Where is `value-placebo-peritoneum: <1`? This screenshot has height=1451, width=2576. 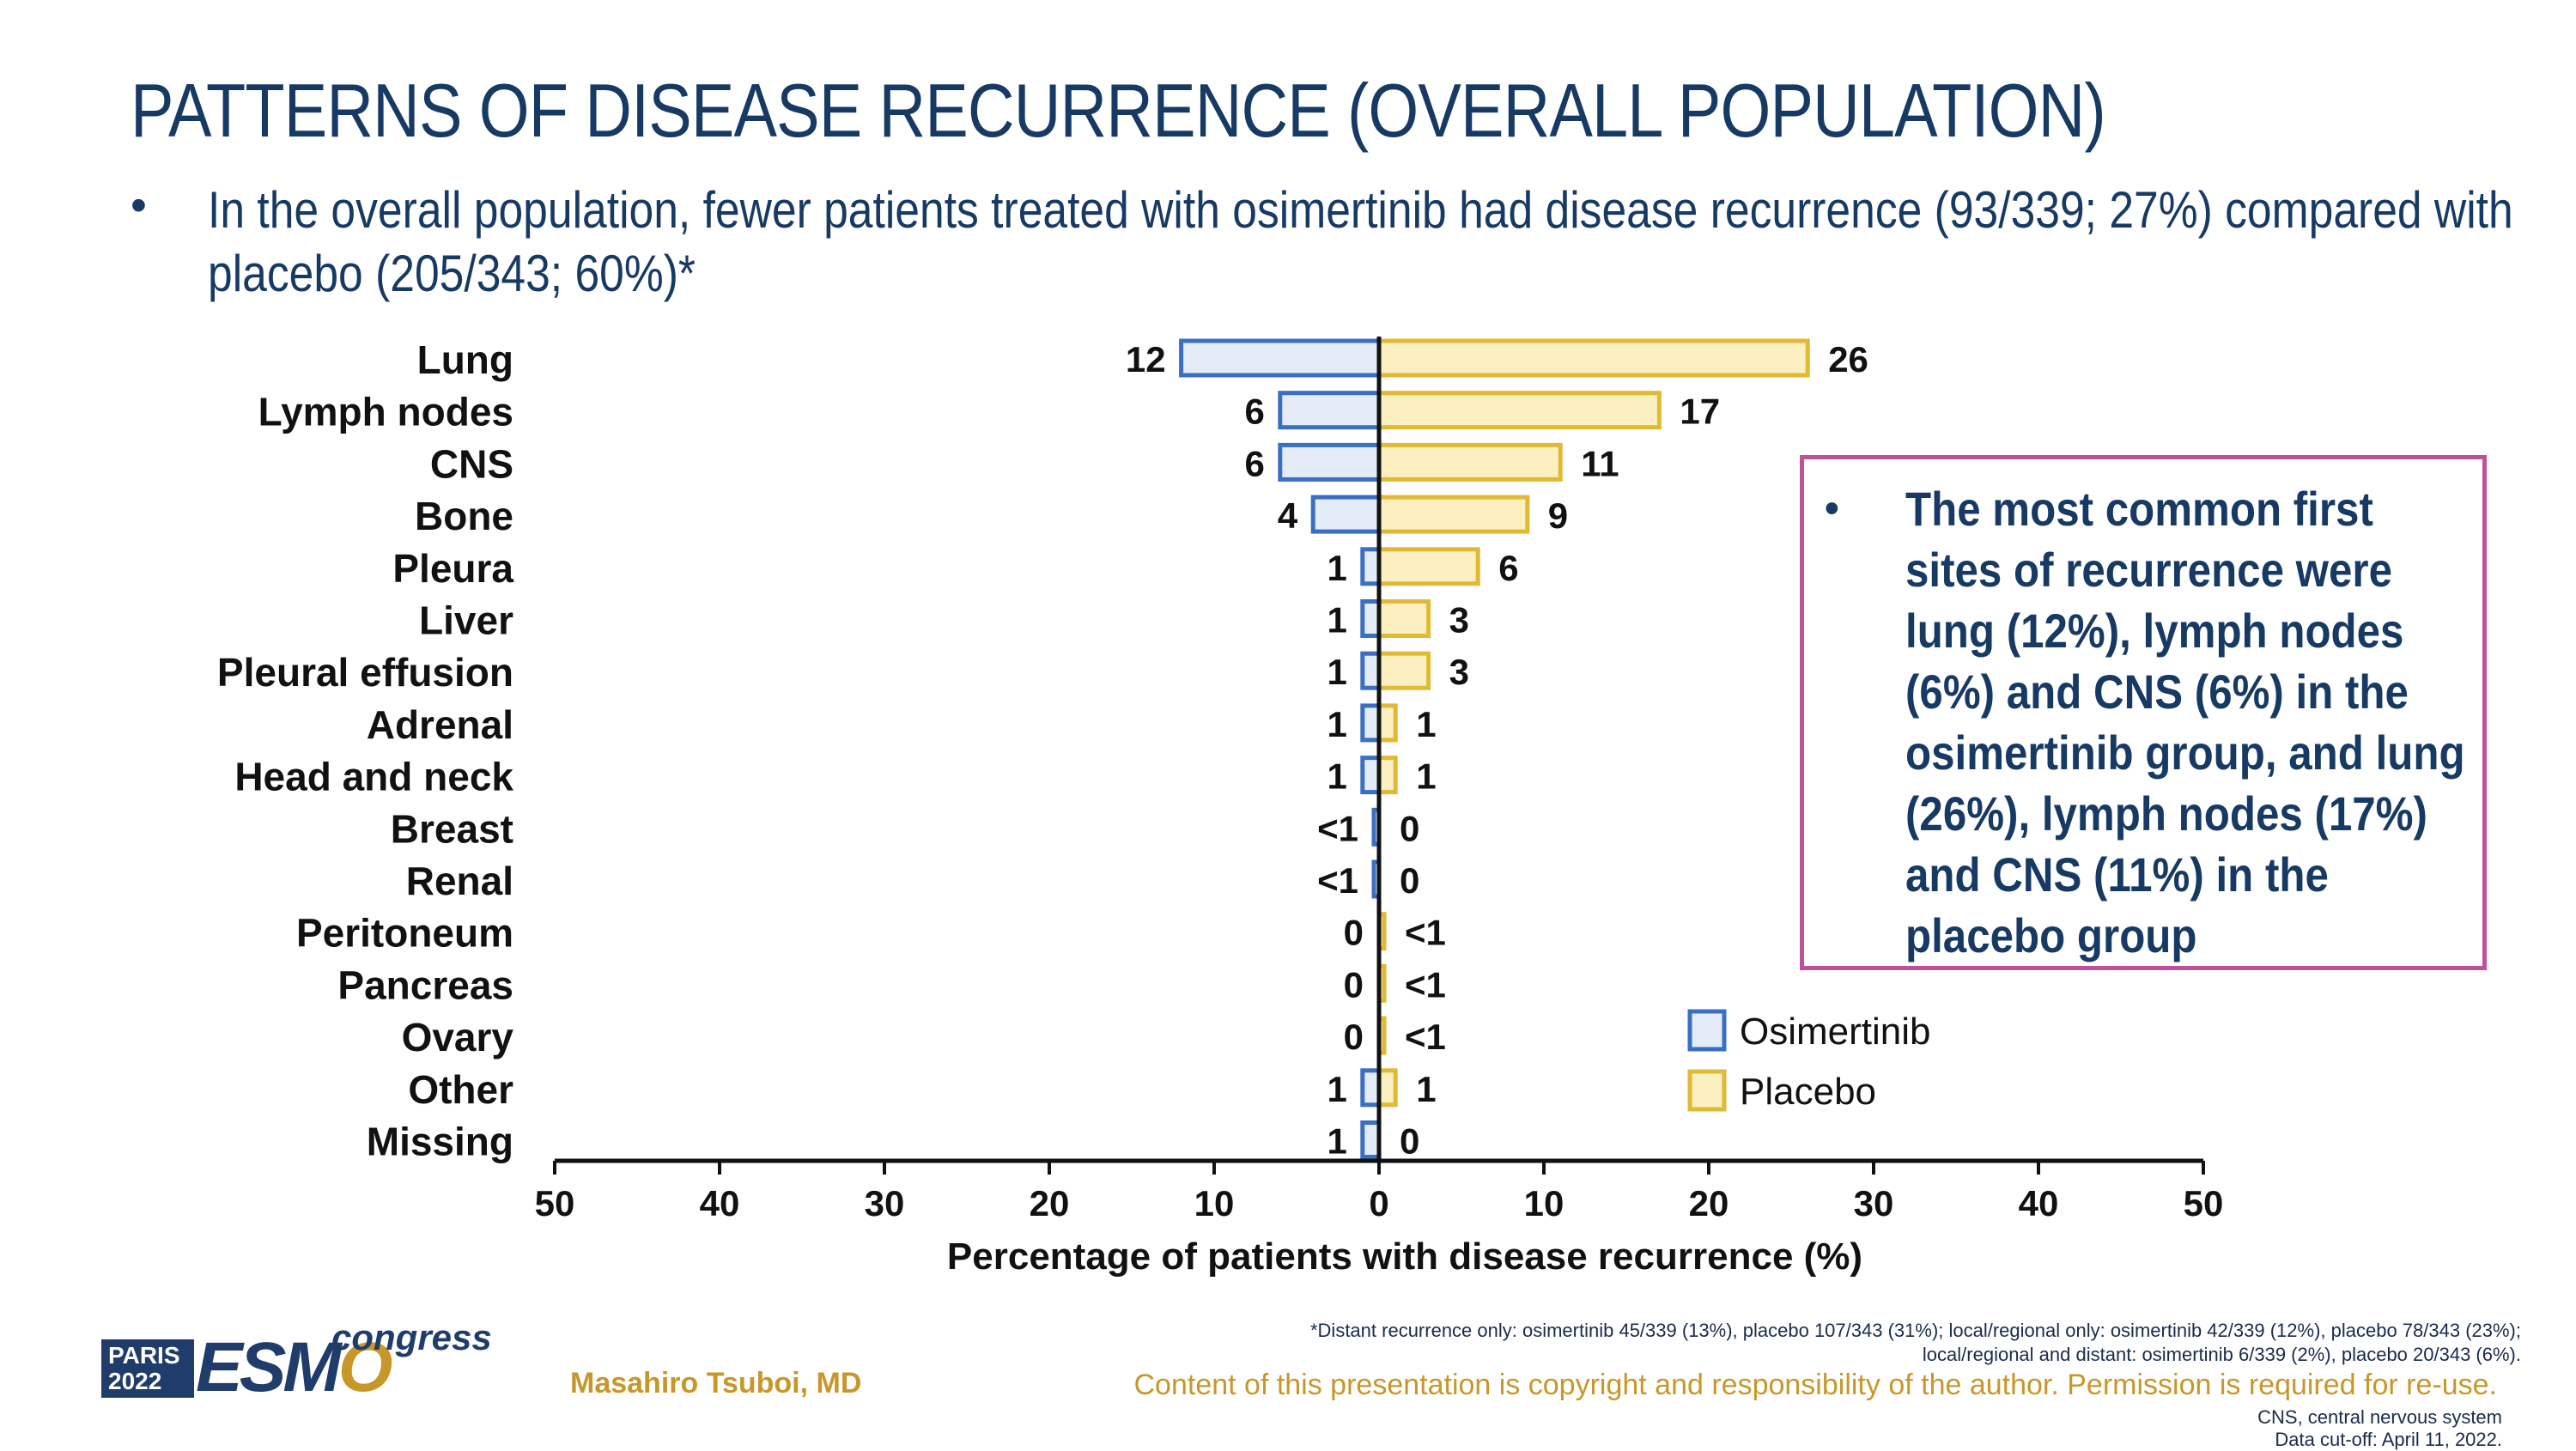
value-placebo-peritoneum: <1 is located at coordinates (1426, 933).